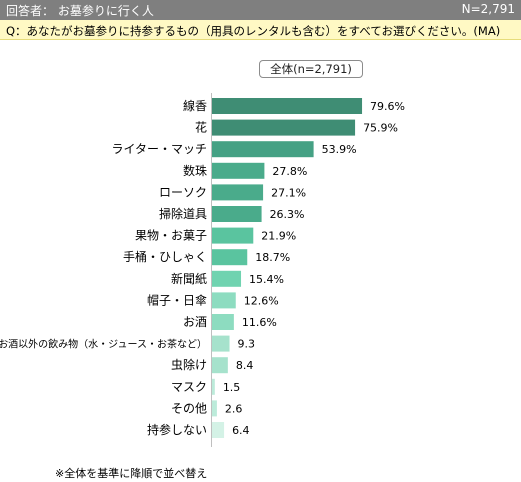  I want to click on category-label-9: 帽子・日傘, so click(177, 299).